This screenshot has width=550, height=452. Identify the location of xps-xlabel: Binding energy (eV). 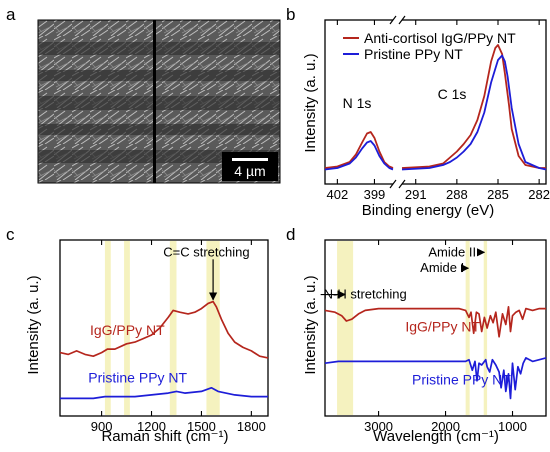
(428, 210).